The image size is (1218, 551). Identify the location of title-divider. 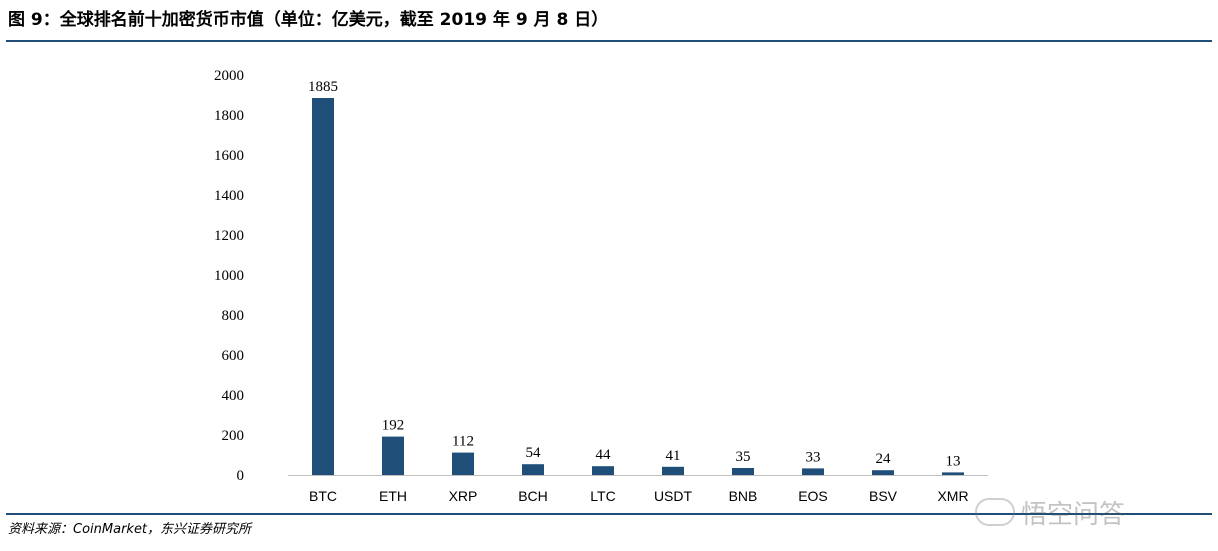
(609, 41).